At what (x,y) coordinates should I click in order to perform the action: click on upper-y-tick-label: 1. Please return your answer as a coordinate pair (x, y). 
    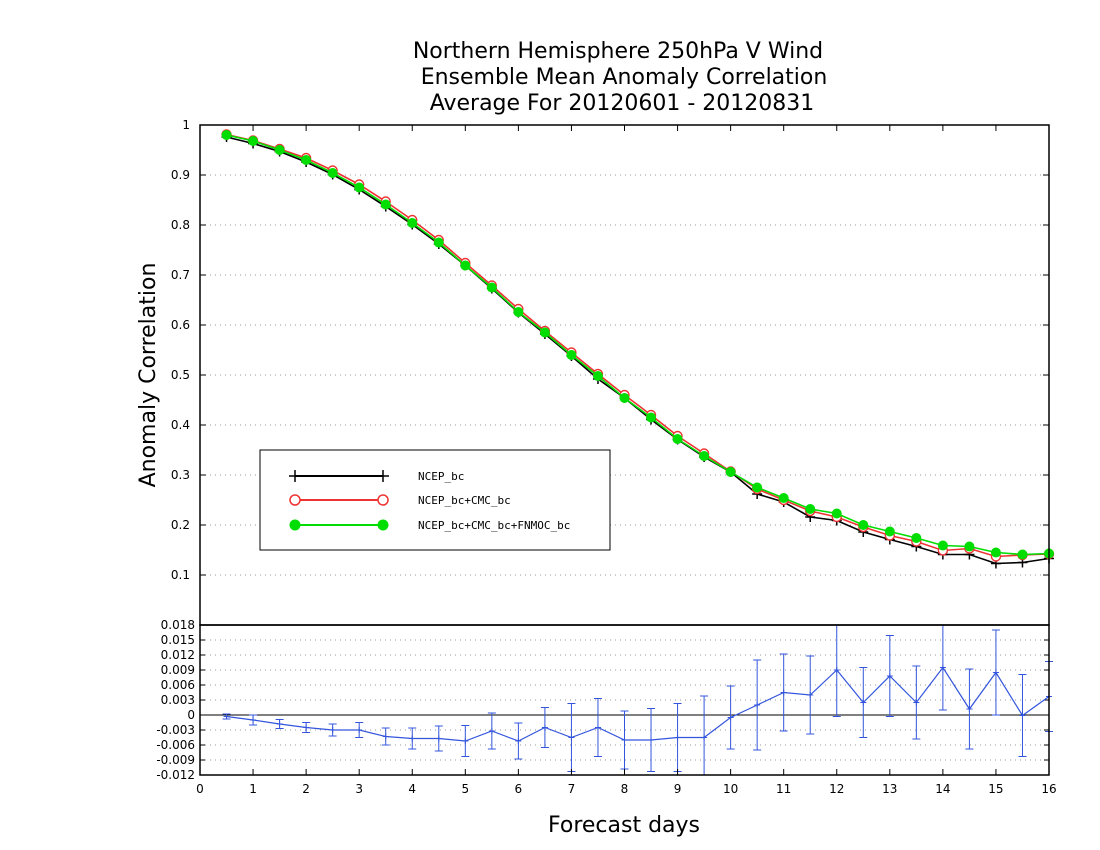
    Looking at the image, I should click on (186, 125).